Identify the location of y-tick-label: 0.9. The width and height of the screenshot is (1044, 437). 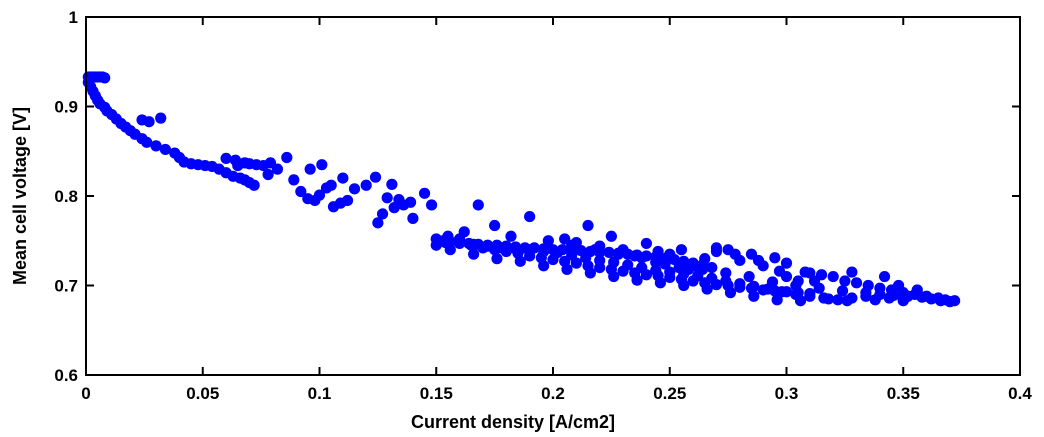
(66, 107).